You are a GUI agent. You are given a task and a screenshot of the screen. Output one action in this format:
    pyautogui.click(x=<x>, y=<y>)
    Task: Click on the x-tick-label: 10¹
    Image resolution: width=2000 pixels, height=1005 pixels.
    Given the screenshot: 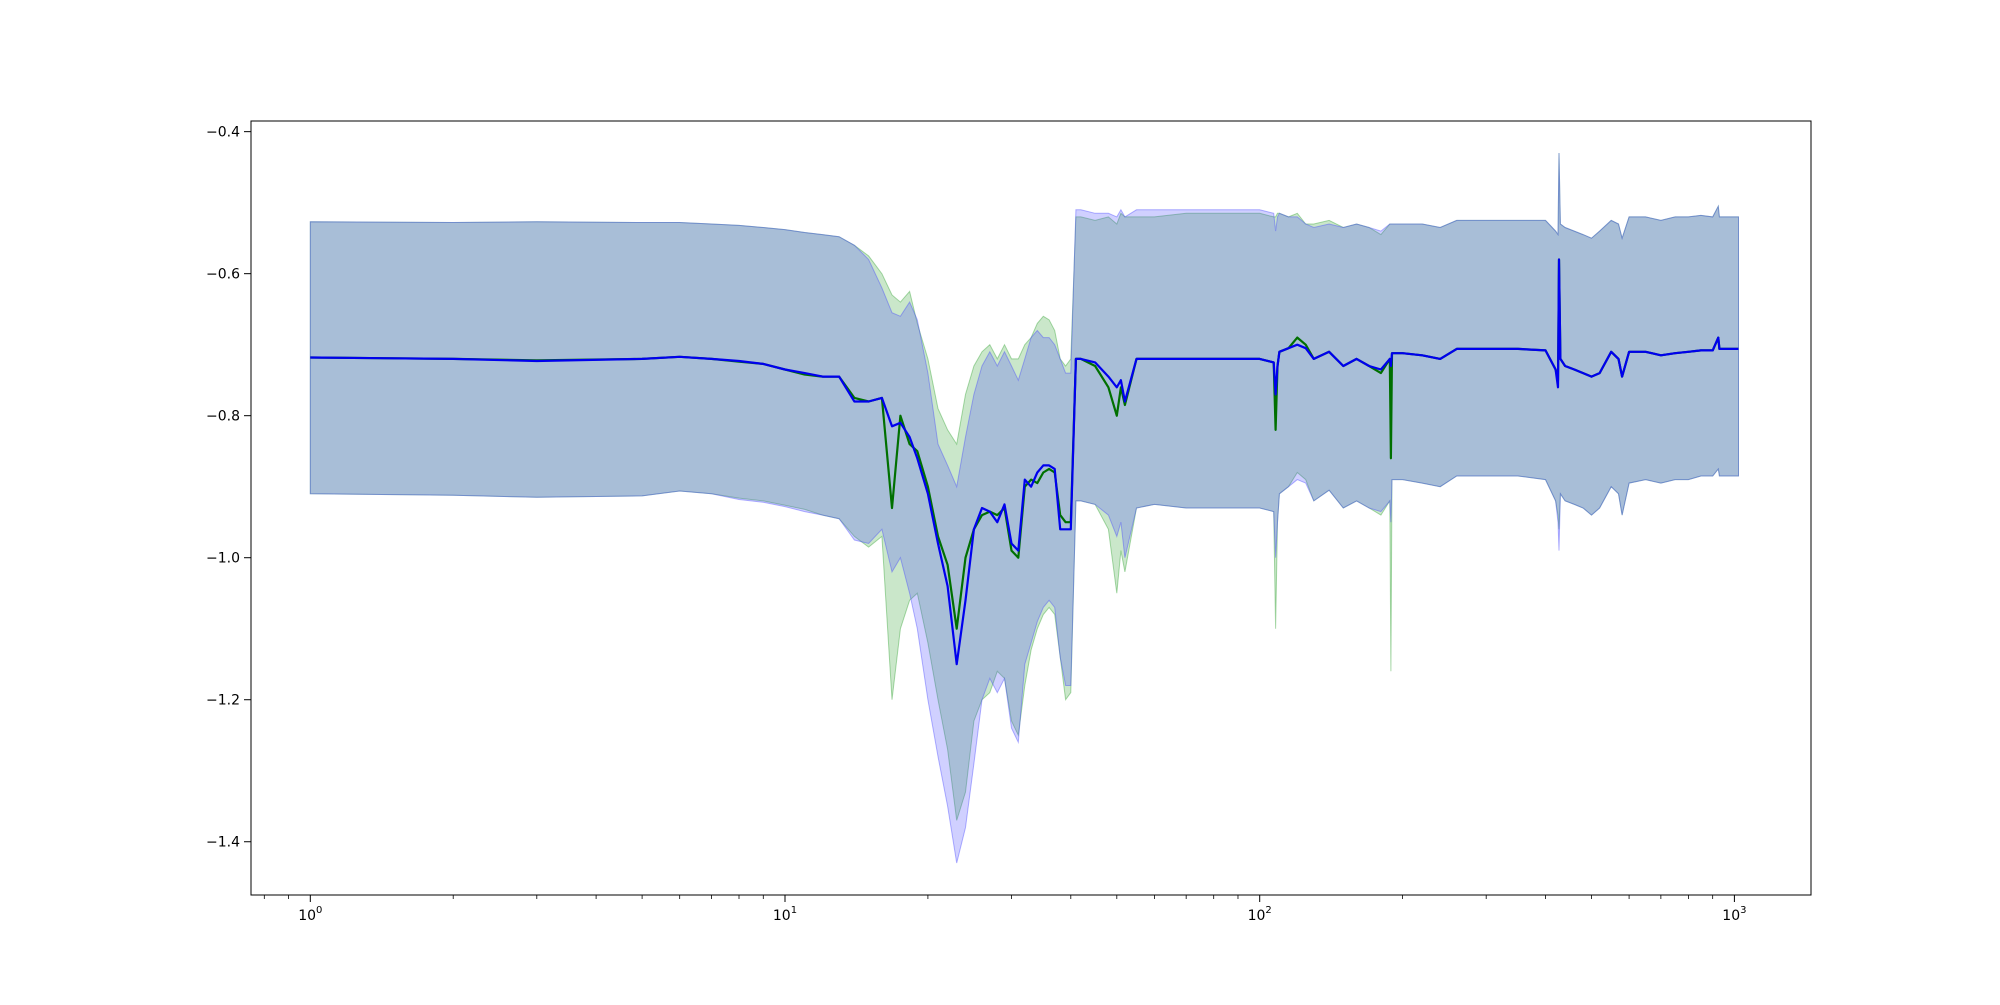 What is the action you would take?
    pyautogui.click(x=785, y=914)
    